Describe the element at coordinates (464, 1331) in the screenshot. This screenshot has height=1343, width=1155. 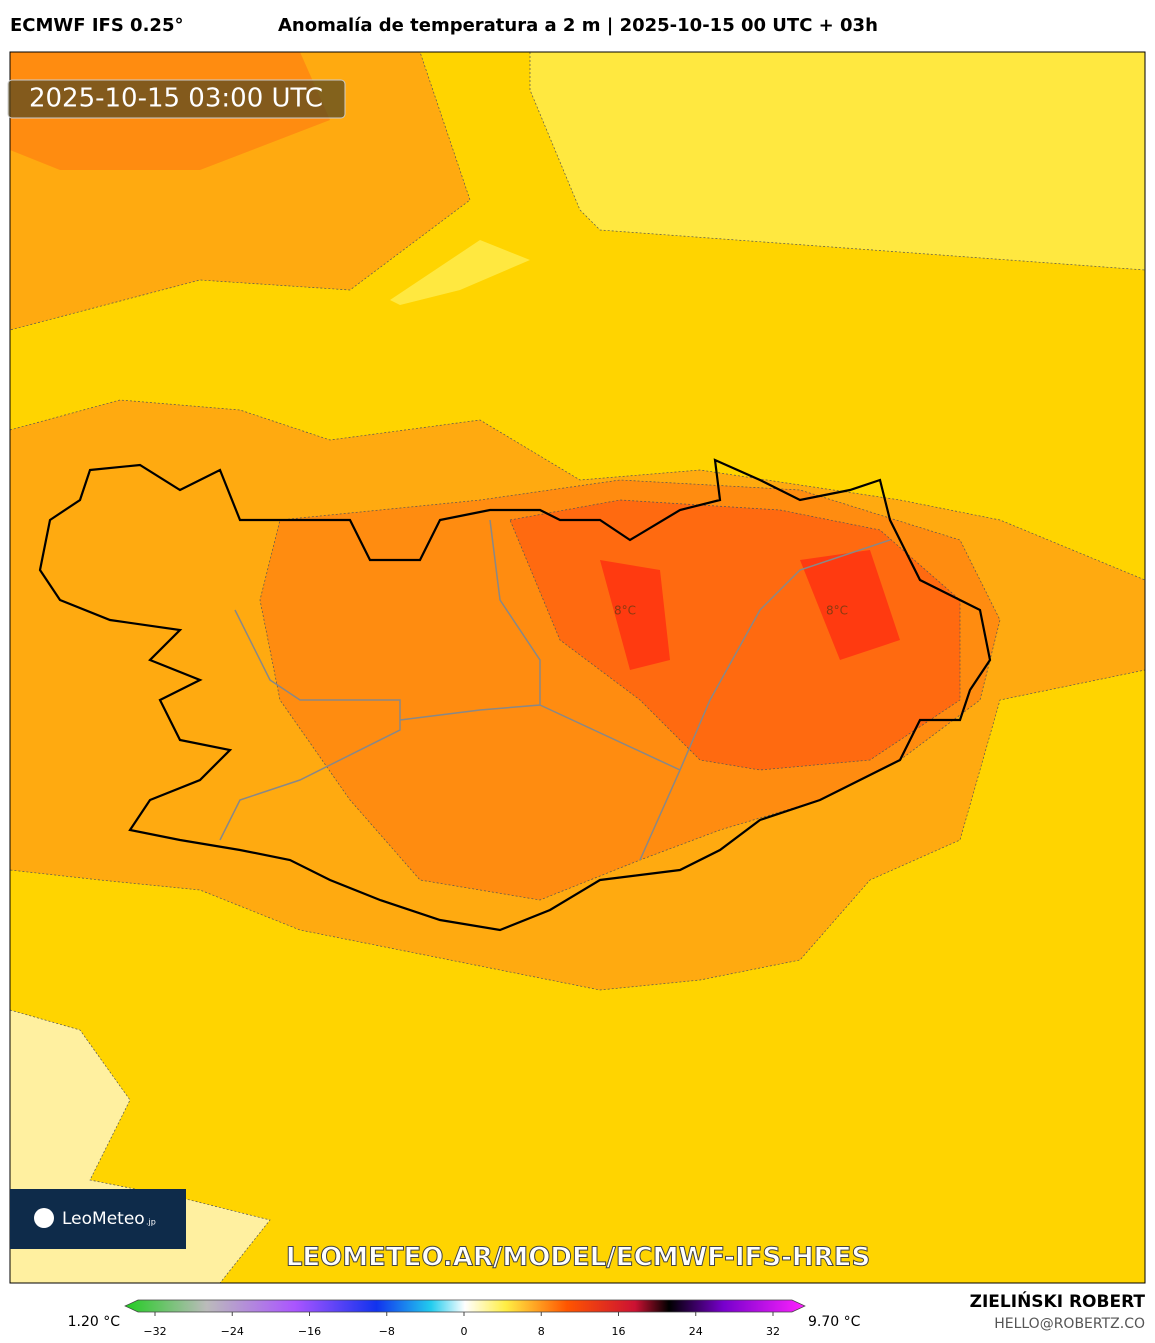
I see `colorbar-tick-label: 0` at that location.